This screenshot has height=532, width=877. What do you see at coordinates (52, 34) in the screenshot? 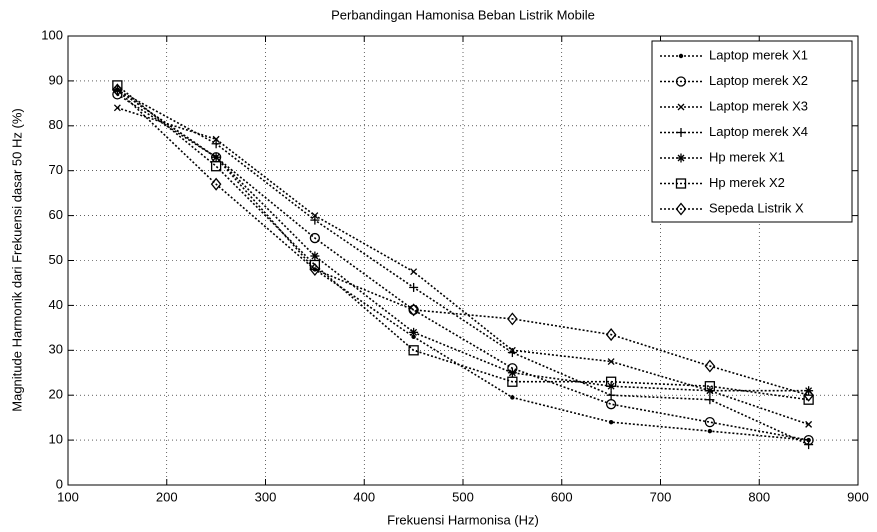
I see `y-tick-label: 100` at bounding box center [52, 34].